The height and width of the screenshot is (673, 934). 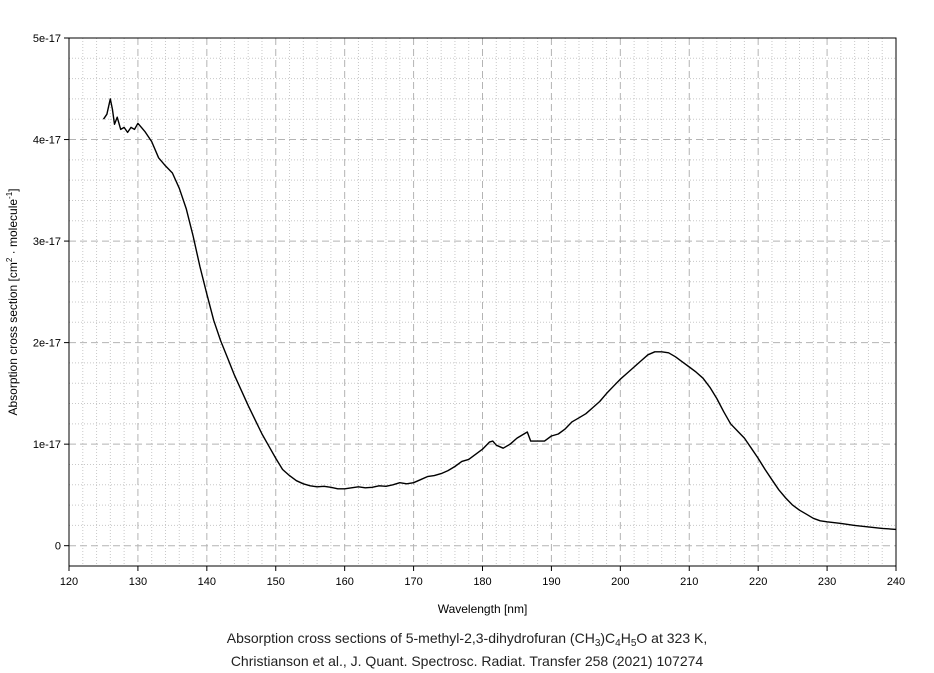 What do you see at coordinates (51, 293) in the screenshot?
I see `y-axis-ticks: 0 1e-17 2e-17 3e-17 4e-17 5e-17` at bounding box center [51, 293].